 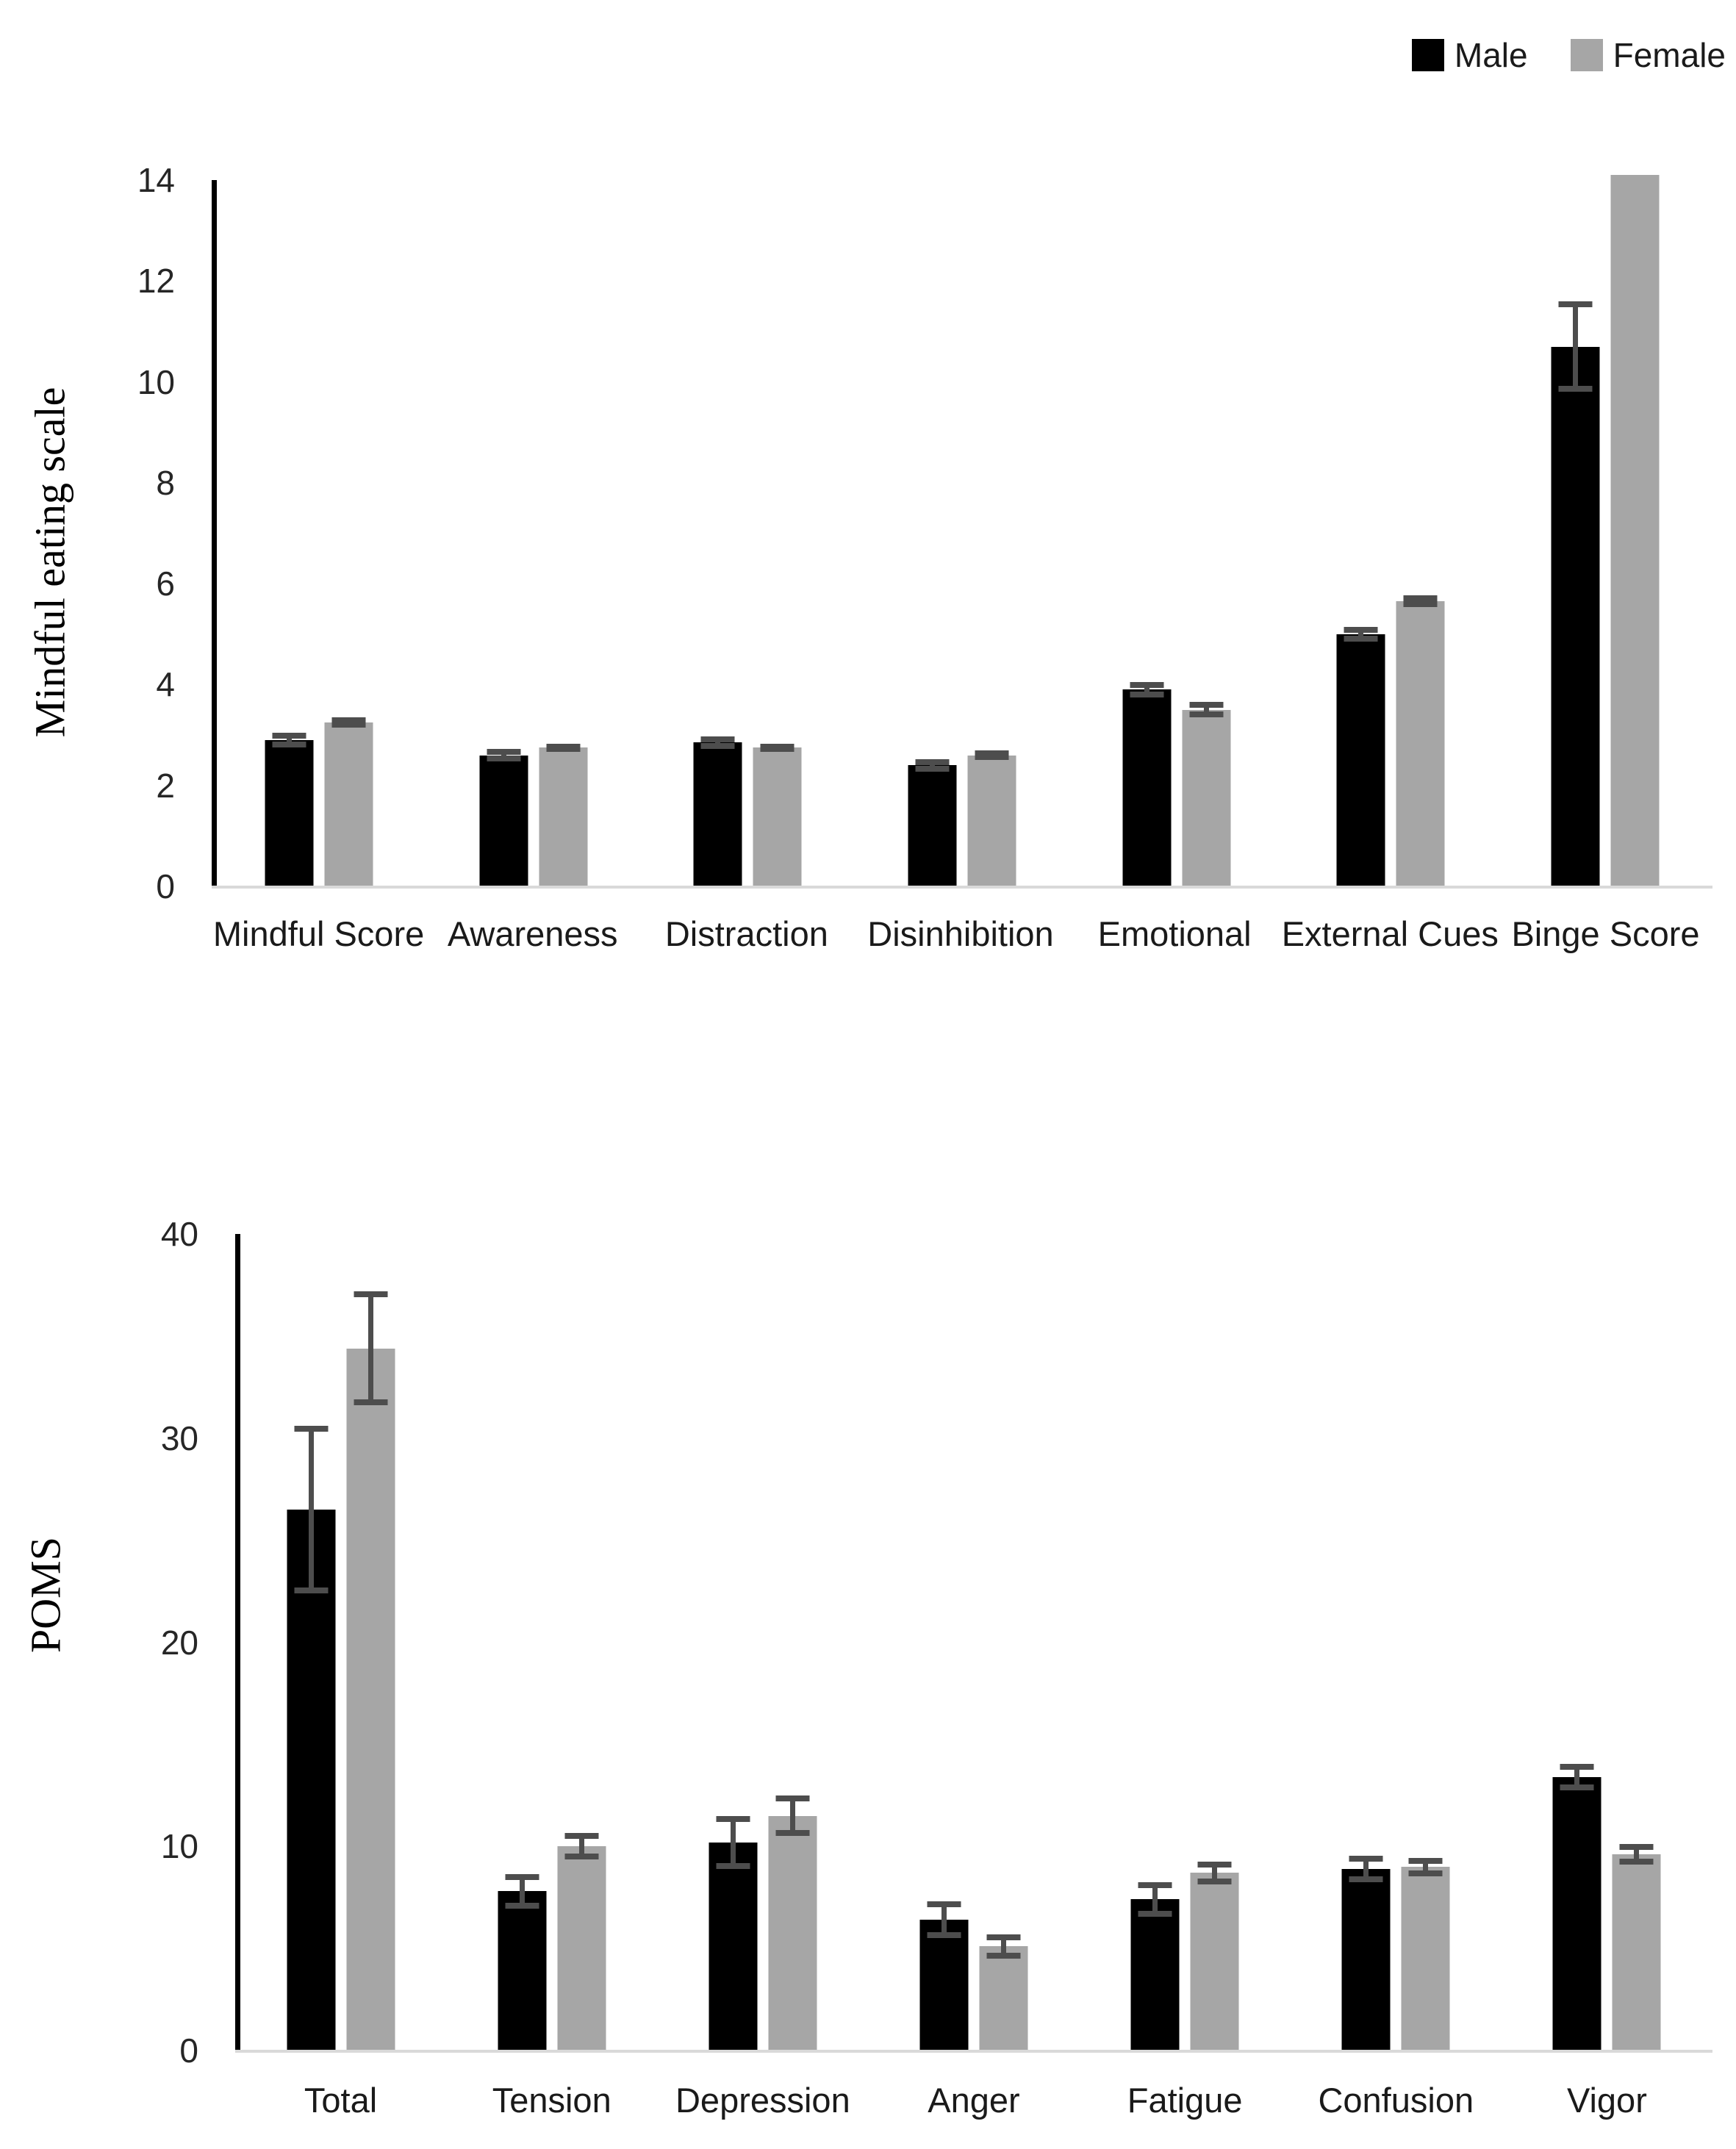 I want to click on y-tick-label: 14, so click(x=156, y=180).